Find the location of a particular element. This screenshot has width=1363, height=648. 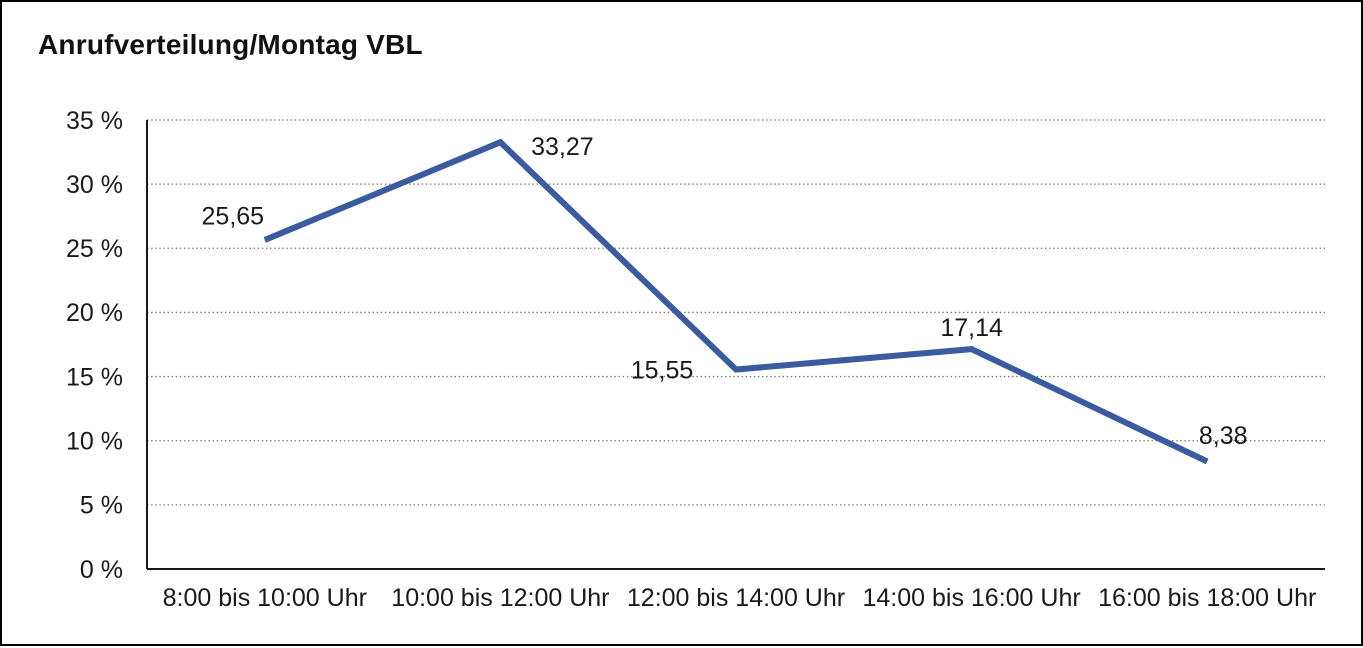

y-tick-label: 35 % is located at coordinates (94, 121).